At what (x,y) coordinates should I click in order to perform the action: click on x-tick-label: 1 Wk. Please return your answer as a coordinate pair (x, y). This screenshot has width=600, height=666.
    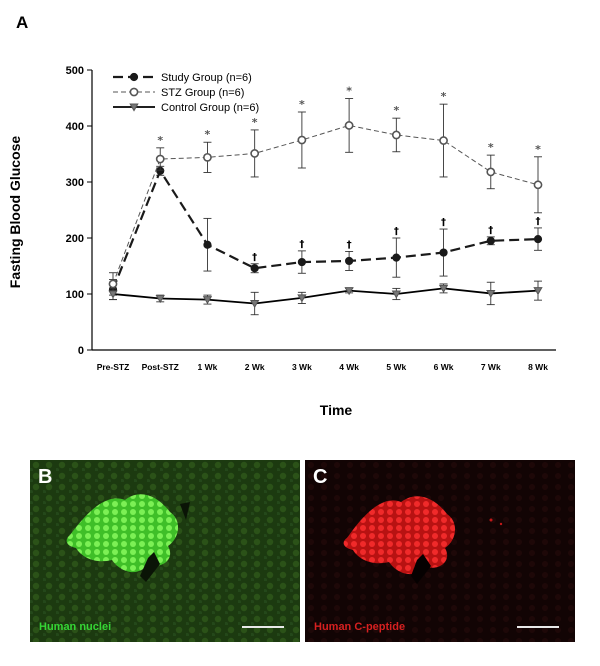
    Looking at the image, I should click on (208, 367).